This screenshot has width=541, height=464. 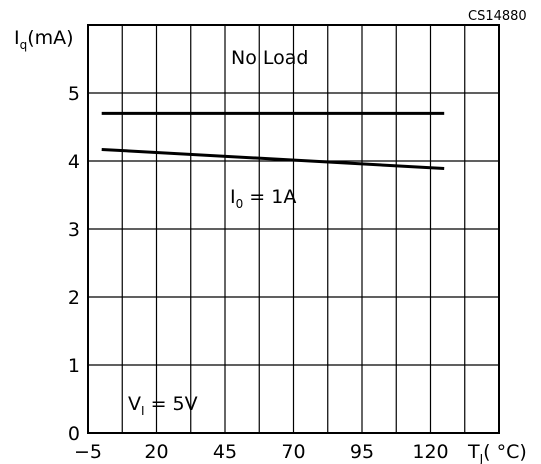 I want to click on x-tick-label: 95, so click(x=362, y=452).